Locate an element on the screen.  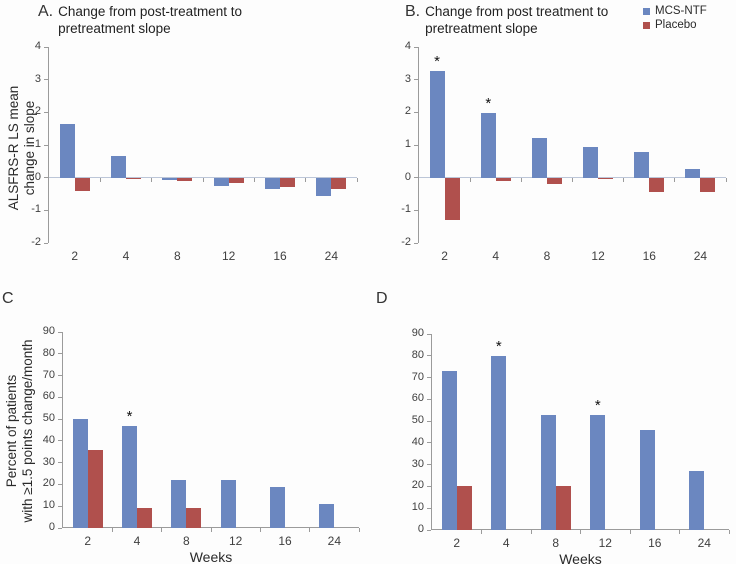
x-tick-label: 8 is located at coordinates (177, 256).